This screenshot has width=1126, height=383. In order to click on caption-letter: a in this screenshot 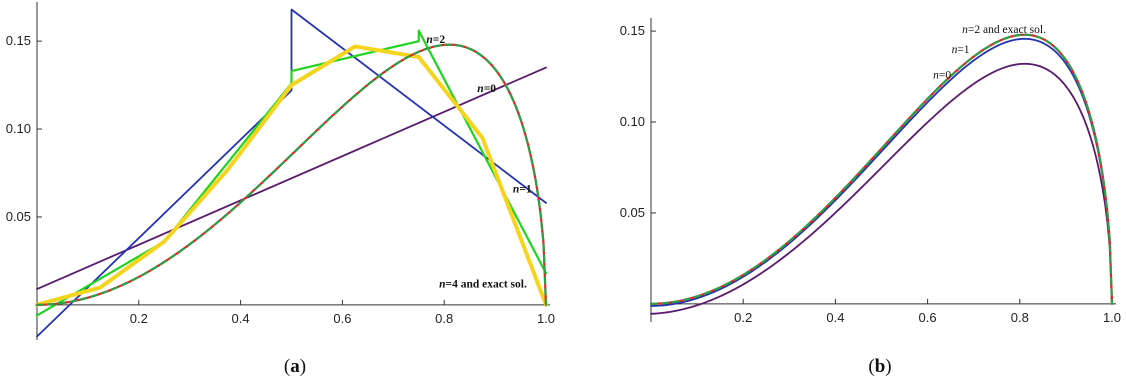, I will do `click(295, 366)`.